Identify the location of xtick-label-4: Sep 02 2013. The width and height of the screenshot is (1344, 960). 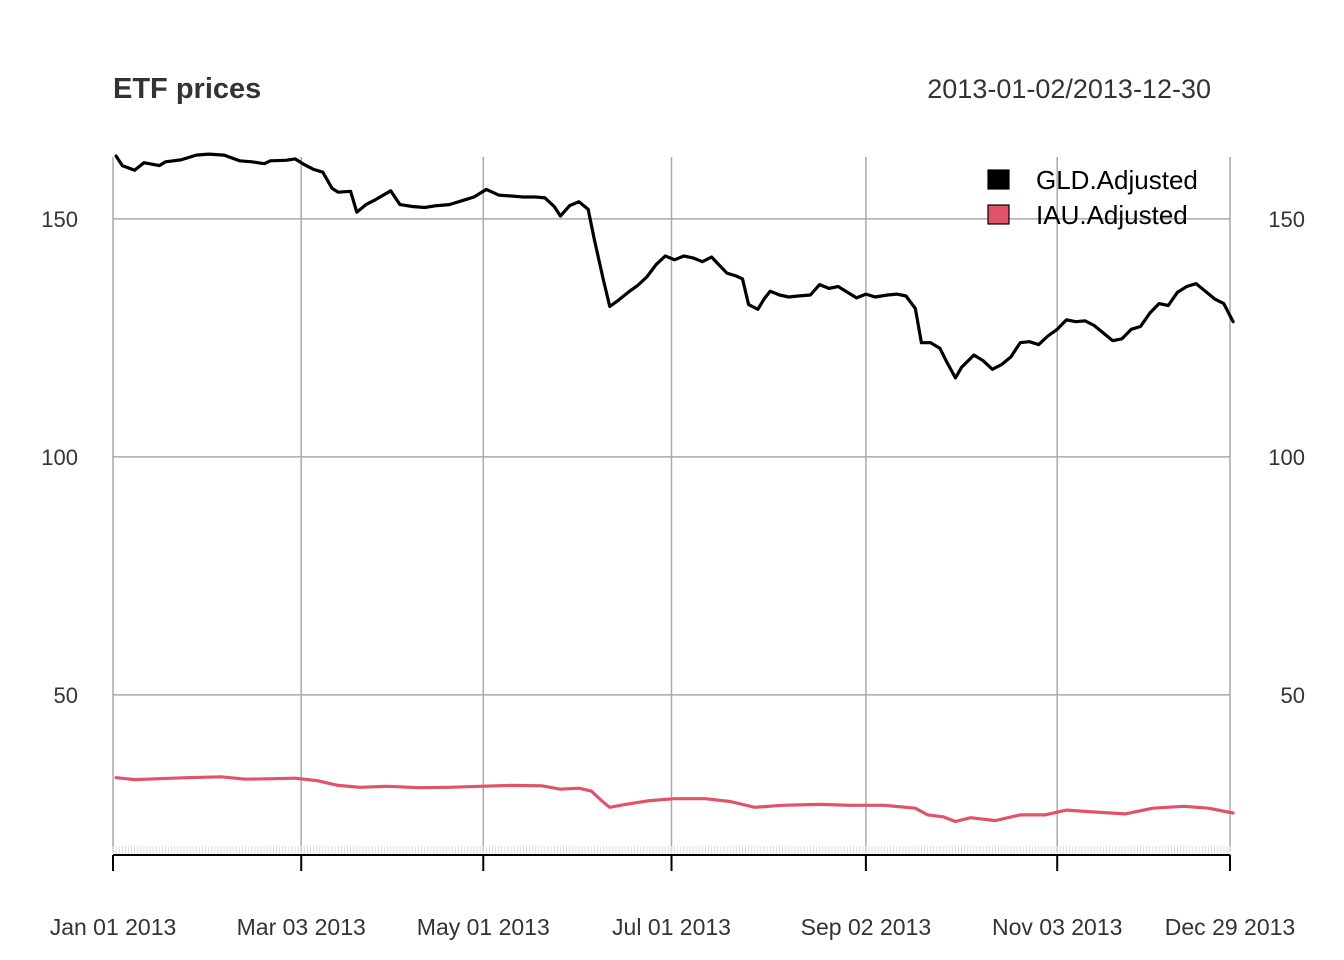
(866, 927).